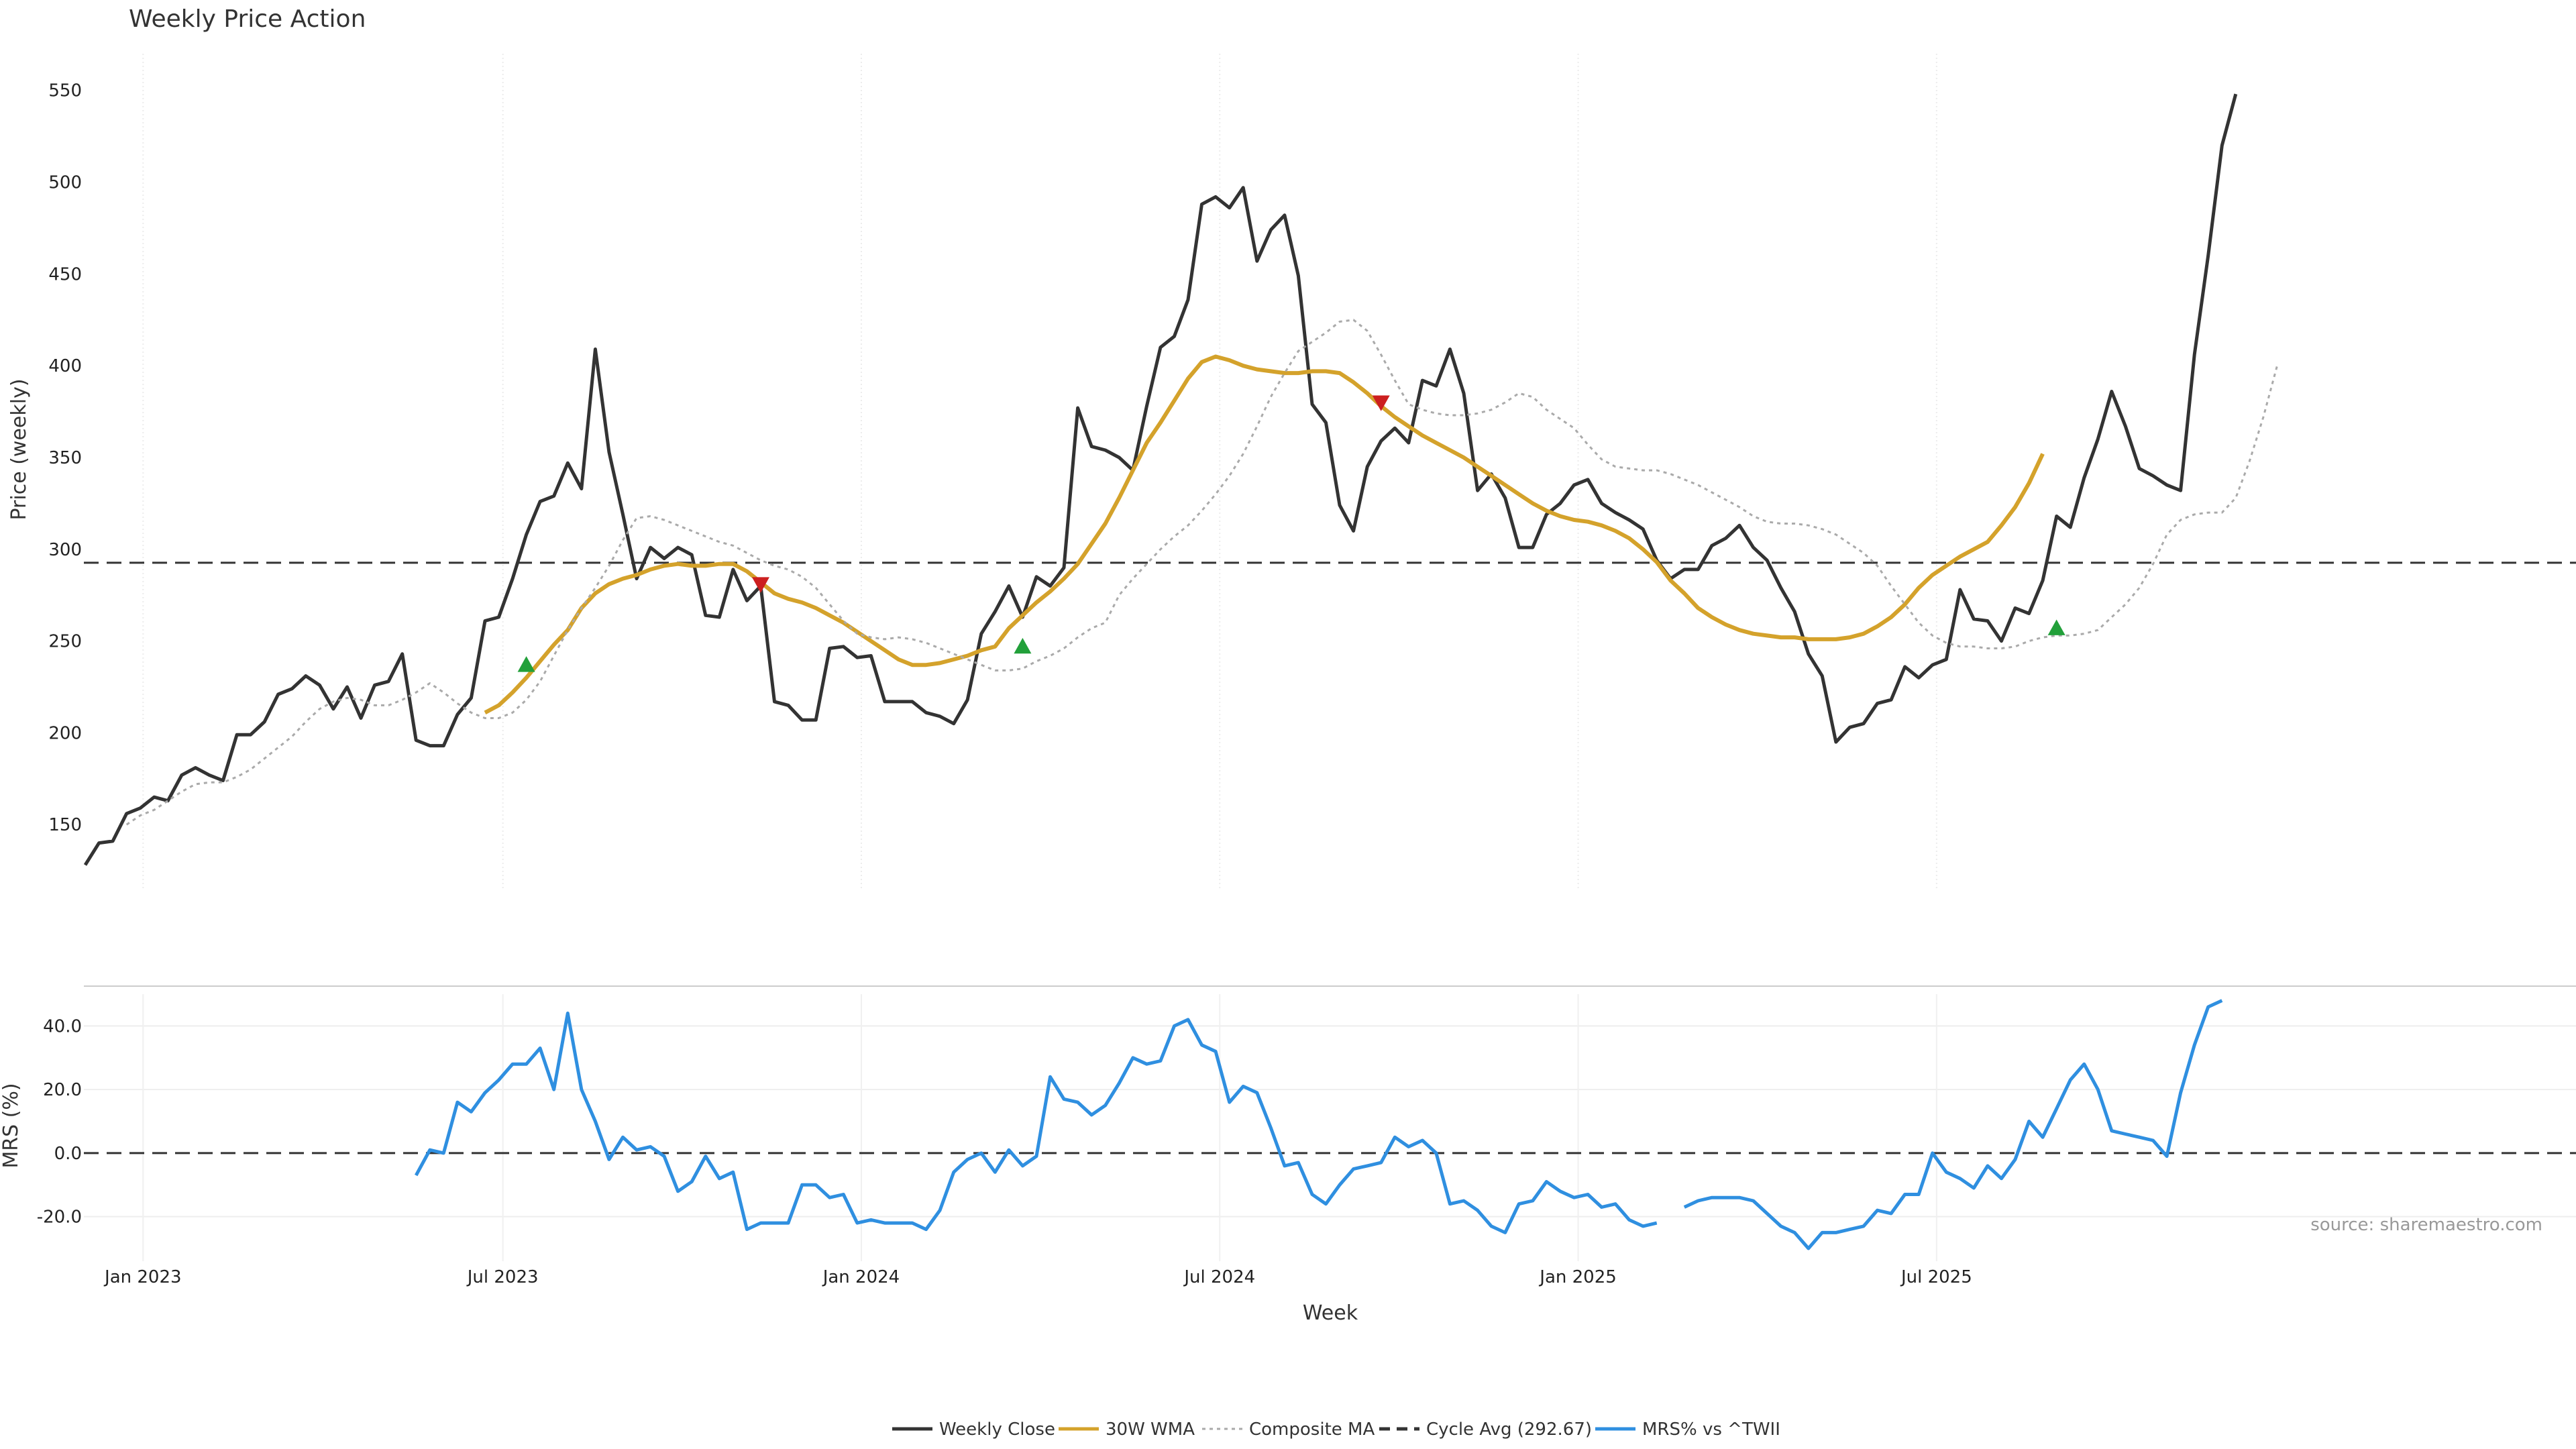 This screenshot has height=1449, width=2576. I want to click on price-y-tick-label: 500, so click(65, 183).